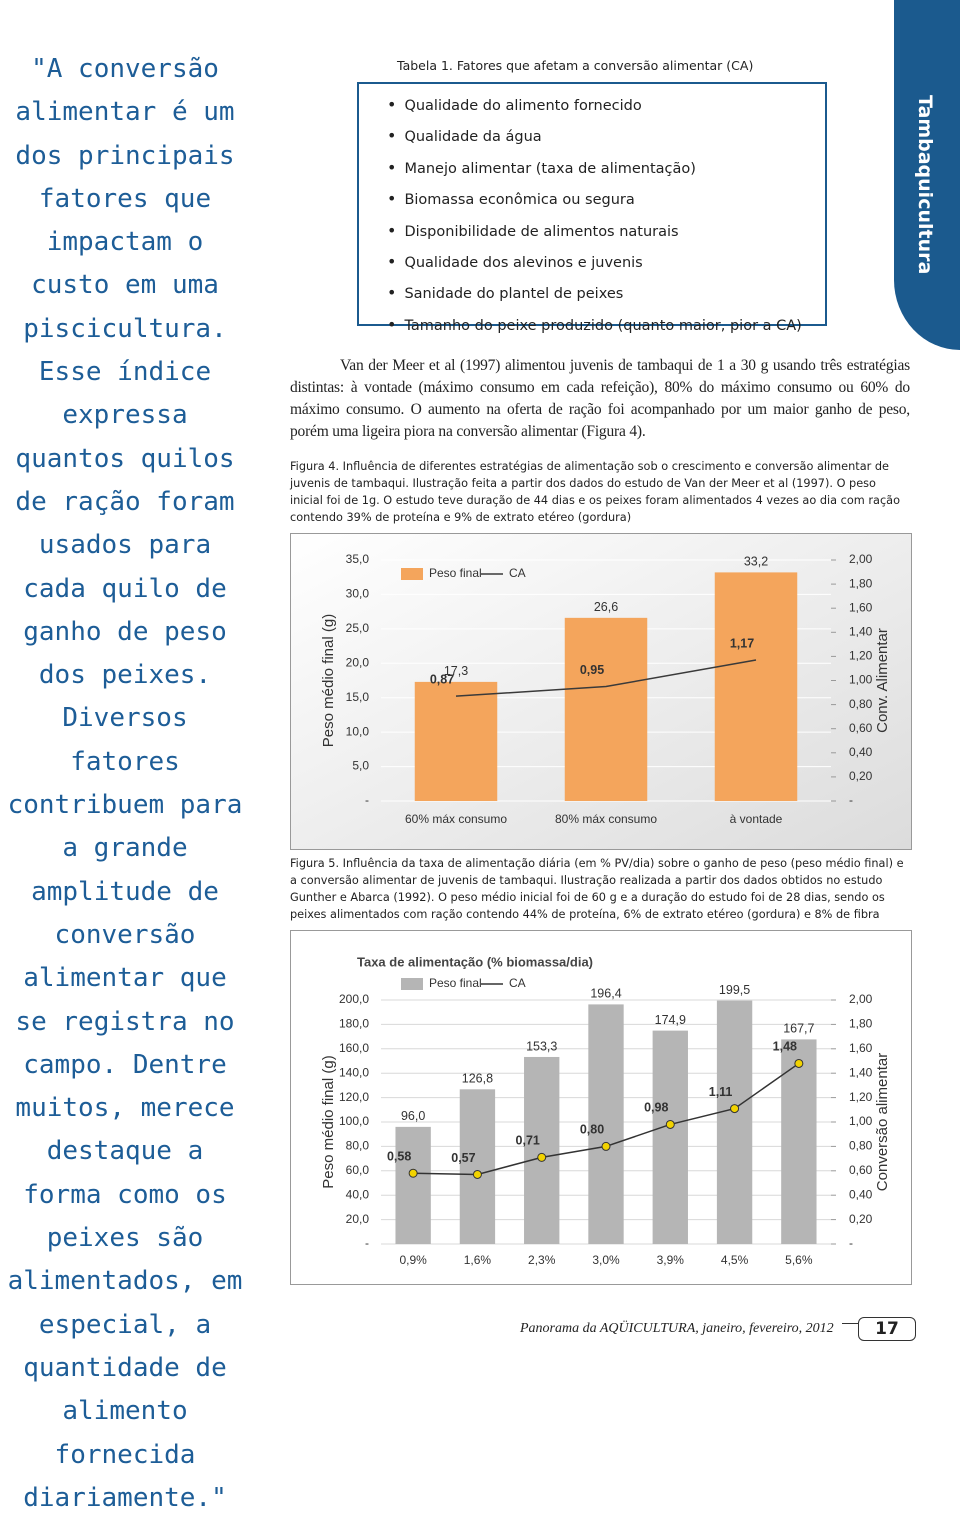 This screenshot has width=960, height=1520. What do you see at coordinates (354, 1048) in the screenshot?
I see `y-tick-label: 160,0` at bounding box center [354, 1048].